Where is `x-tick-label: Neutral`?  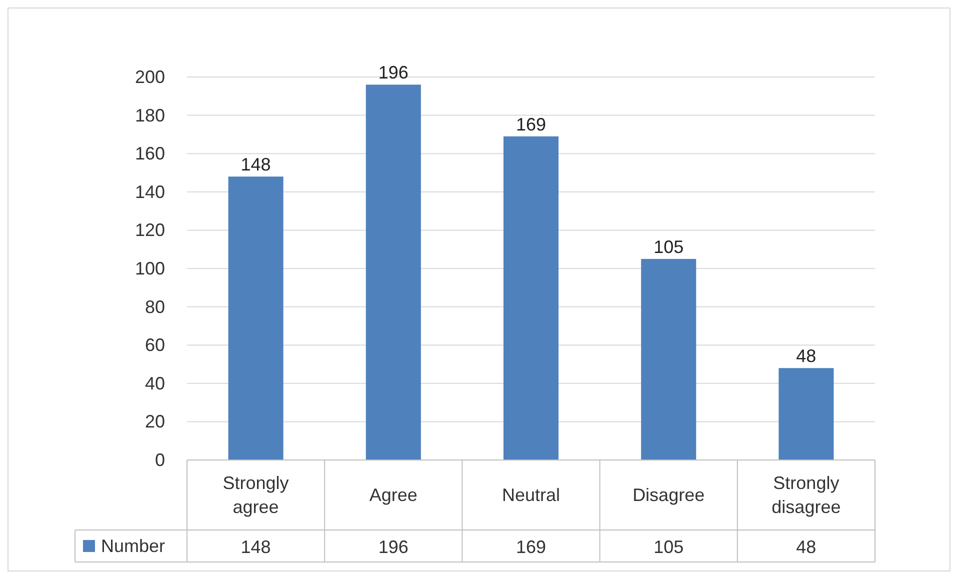 x-tick-label: Neutral is located at coordinates (531, 495).